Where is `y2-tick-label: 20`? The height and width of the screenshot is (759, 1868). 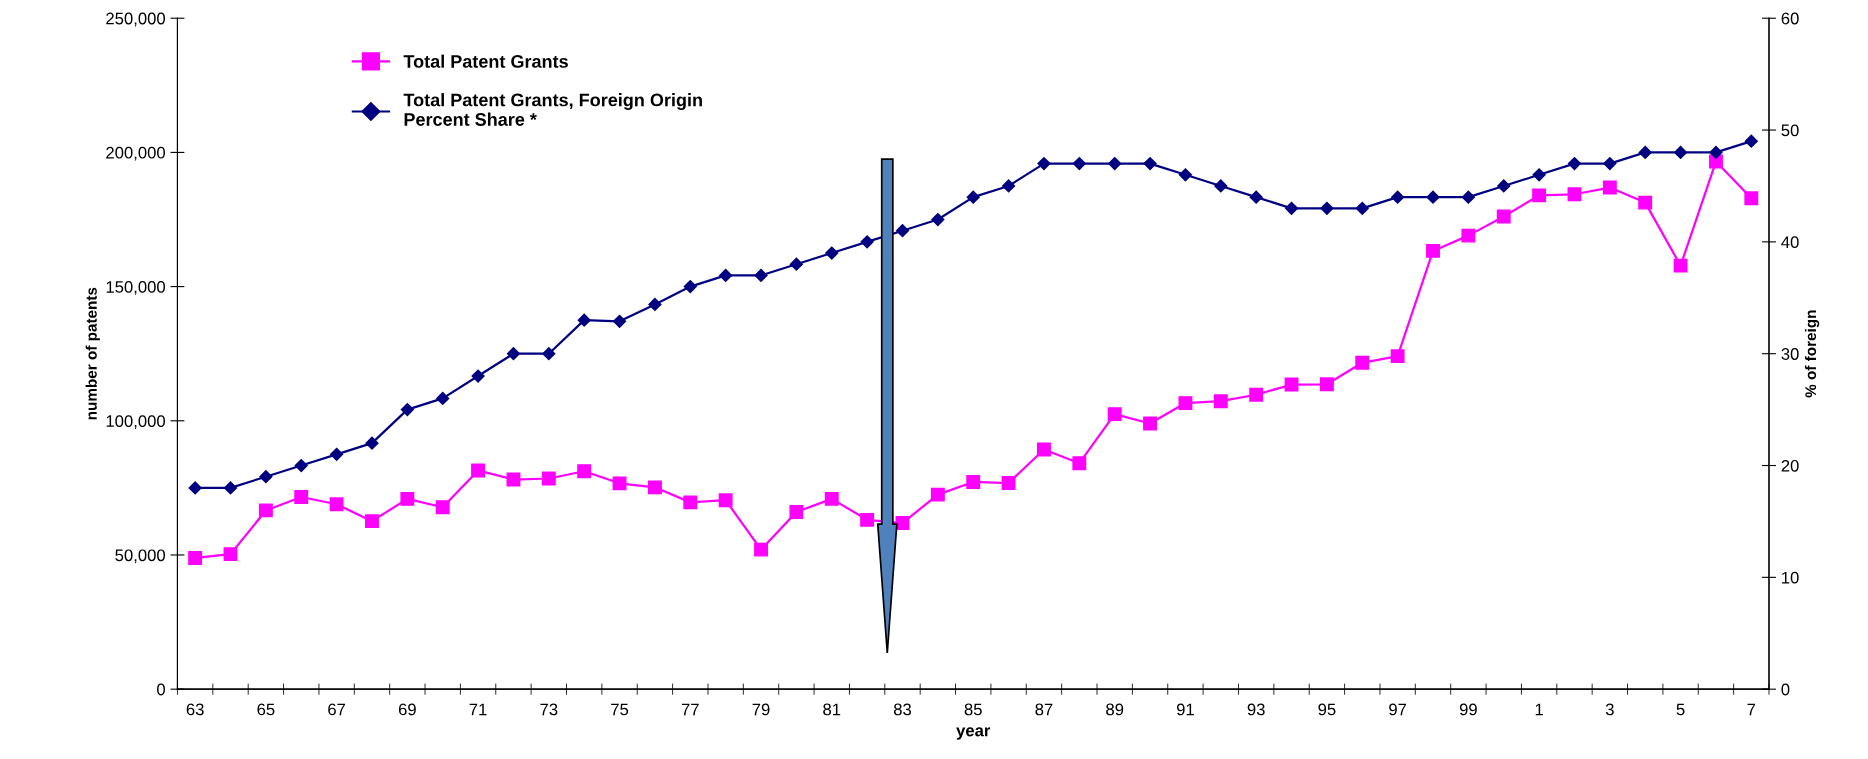
y2-tick-label: 20 is located at coordinates (1790, 465).